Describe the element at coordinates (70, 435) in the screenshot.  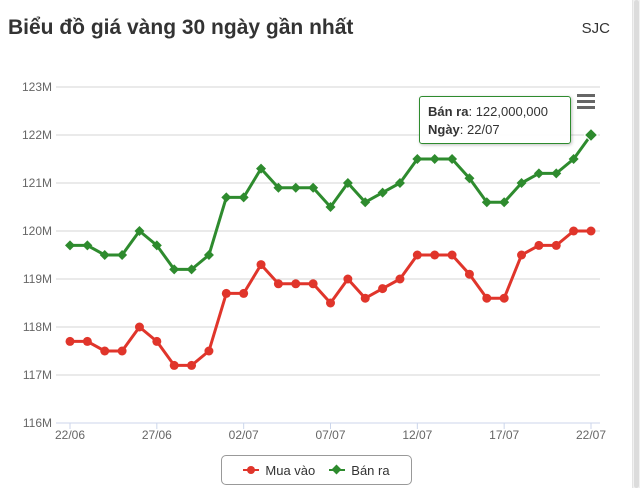
I see `x-tick-label: 22/06` at that location.